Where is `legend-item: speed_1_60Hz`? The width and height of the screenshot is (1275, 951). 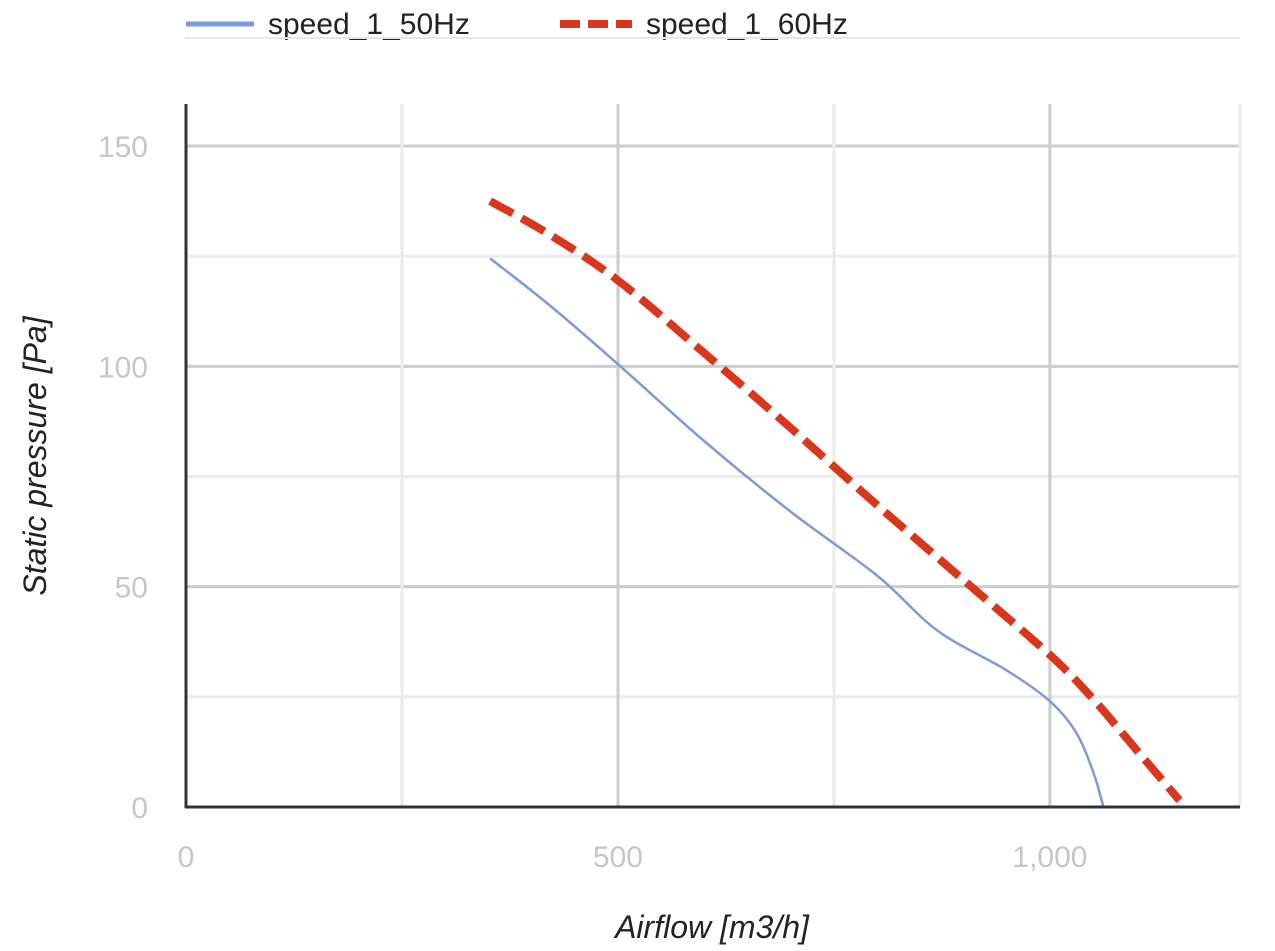 legend-item: speed_1_60Hz is located at coordinates (704, 24).